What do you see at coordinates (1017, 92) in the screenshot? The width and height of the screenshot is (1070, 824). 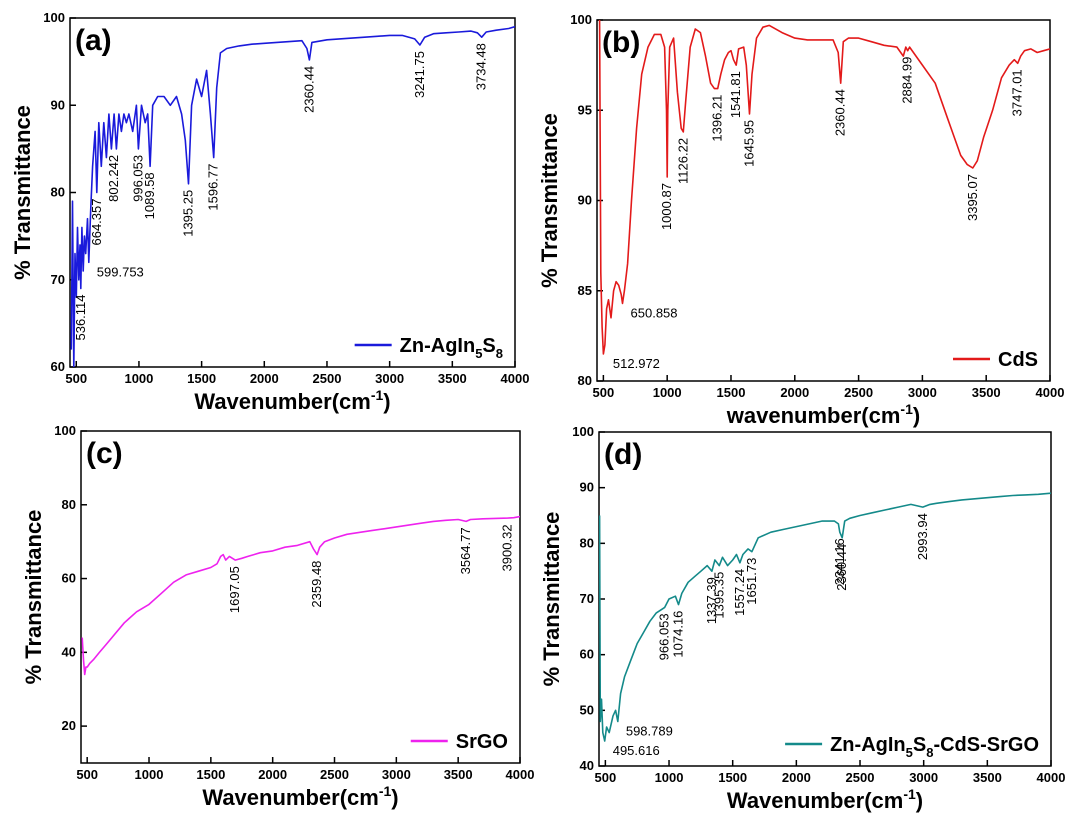 I see `peak-label: 3747.01` at bounding box center [1017, 92].